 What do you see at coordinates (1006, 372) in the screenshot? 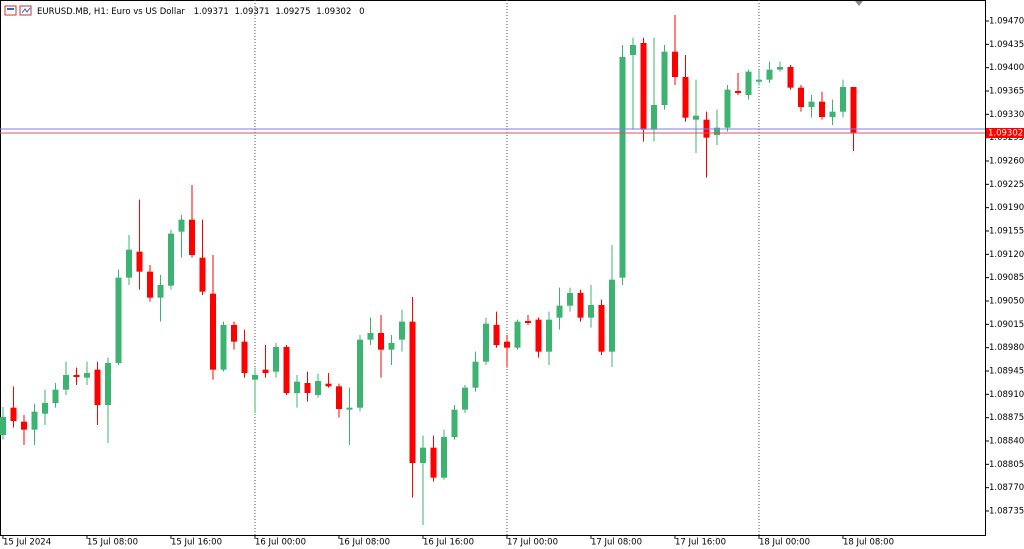
I see `y-tick-label: 1.08945` at bounding box center [1006, 372].